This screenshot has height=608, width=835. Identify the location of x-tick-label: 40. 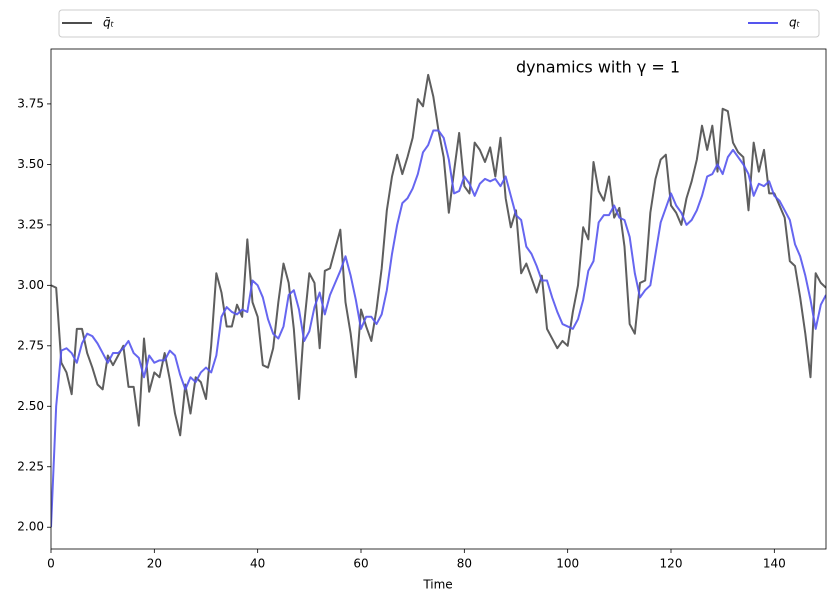
(257, 564).